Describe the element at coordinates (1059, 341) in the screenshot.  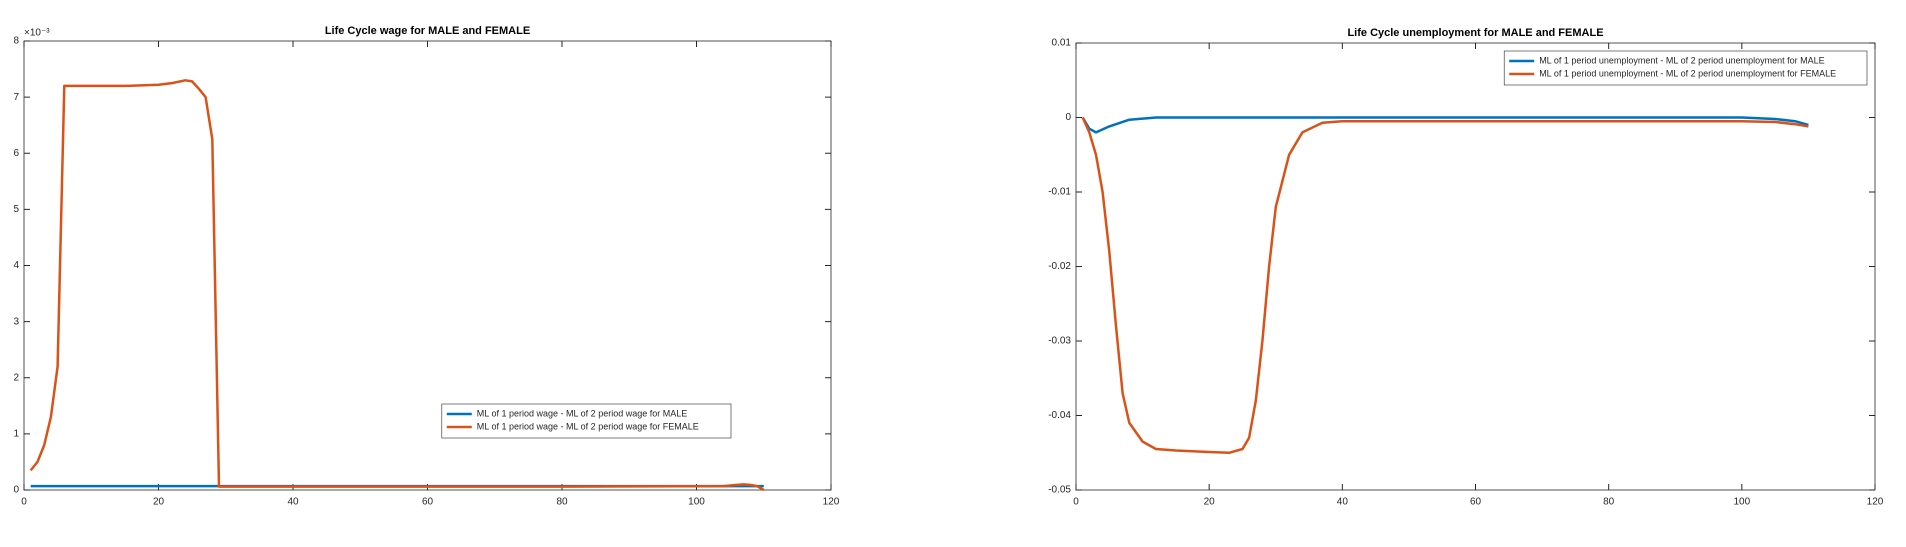
I see `y-tick-label: -0.03` at that location.